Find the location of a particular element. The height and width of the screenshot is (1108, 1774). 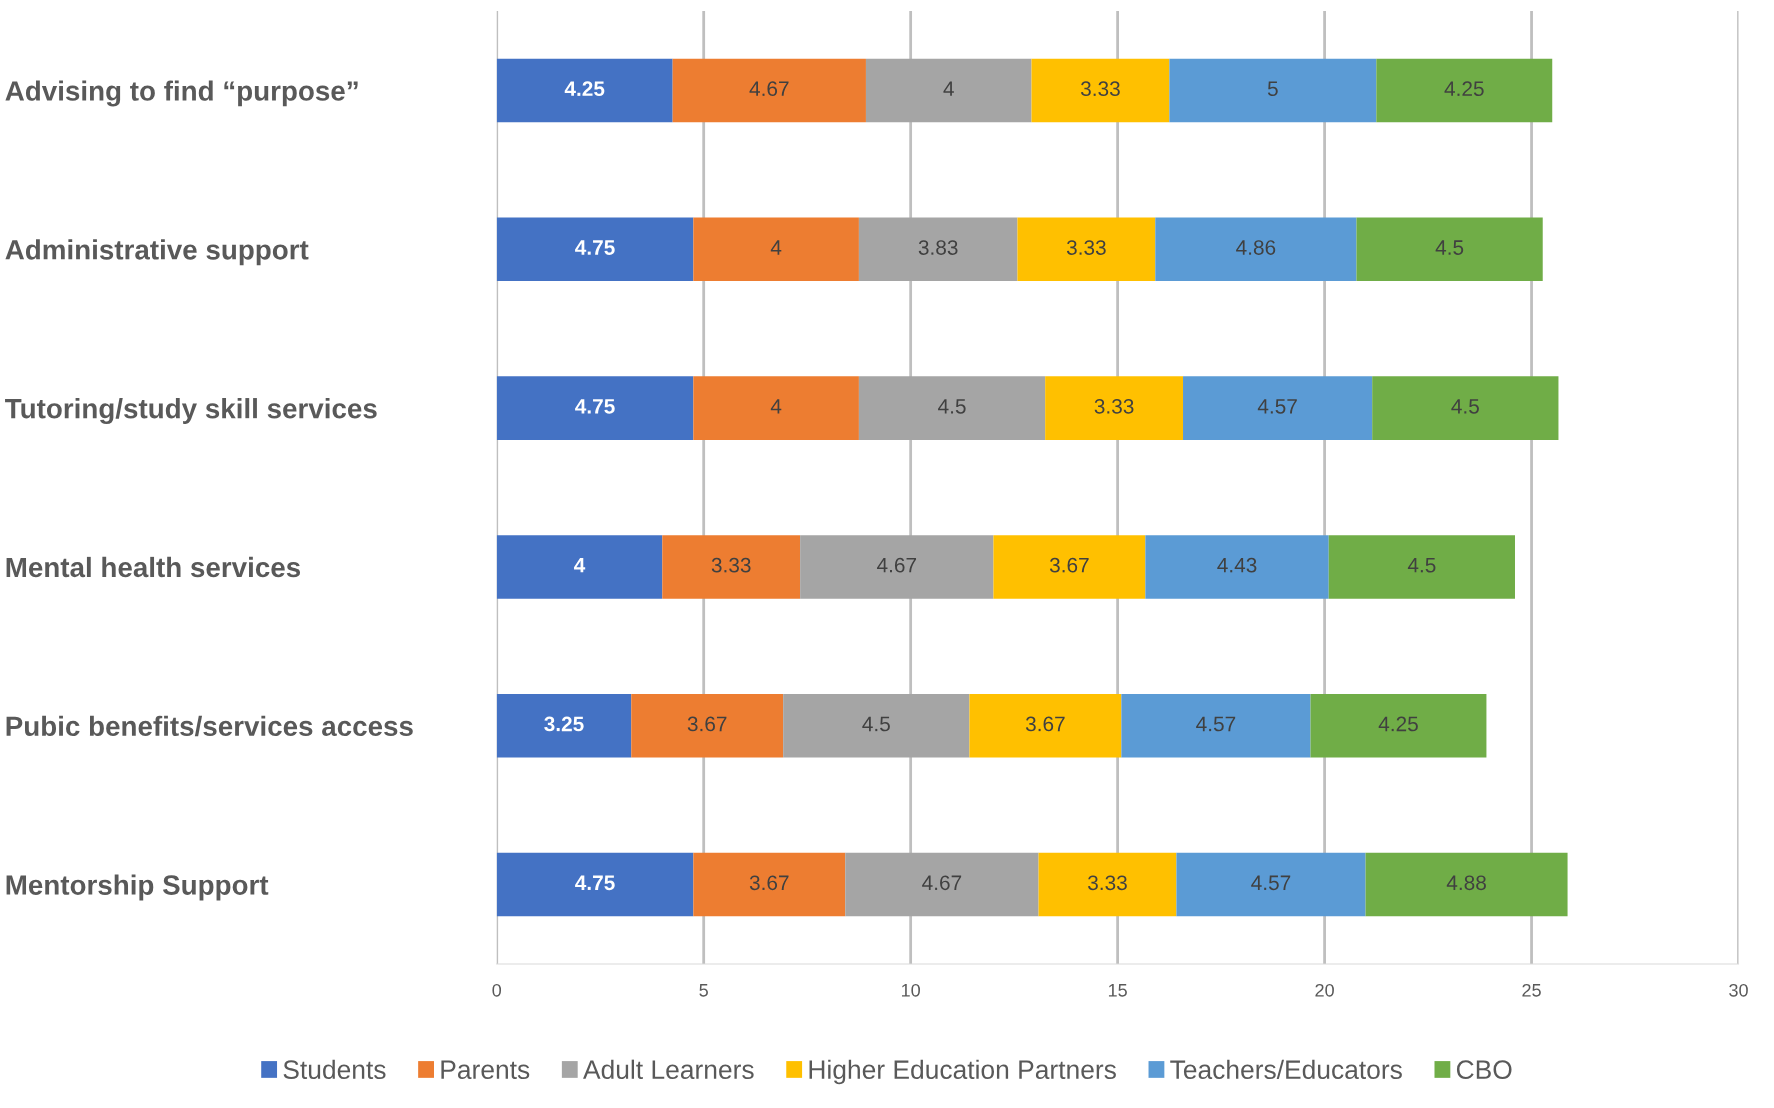

data-label: 4.88 is located at coordinates (1466, 883).